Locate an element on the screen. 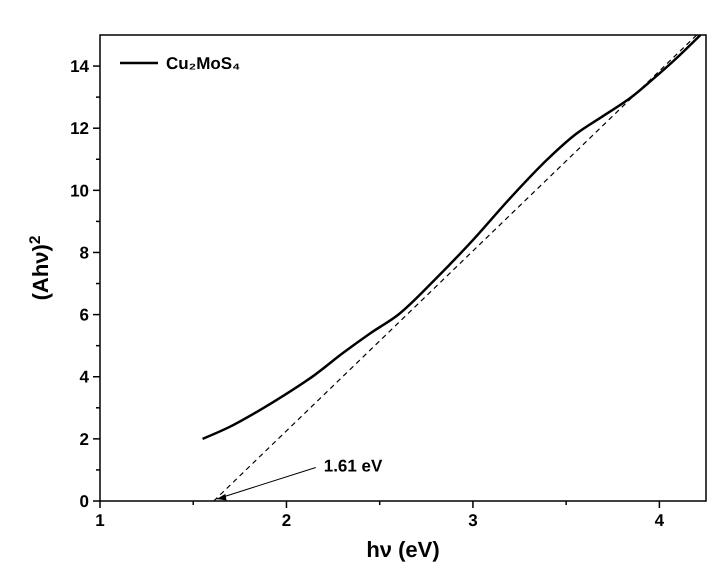  annotation: 1.61 eV is located at coordinates (354, 466).